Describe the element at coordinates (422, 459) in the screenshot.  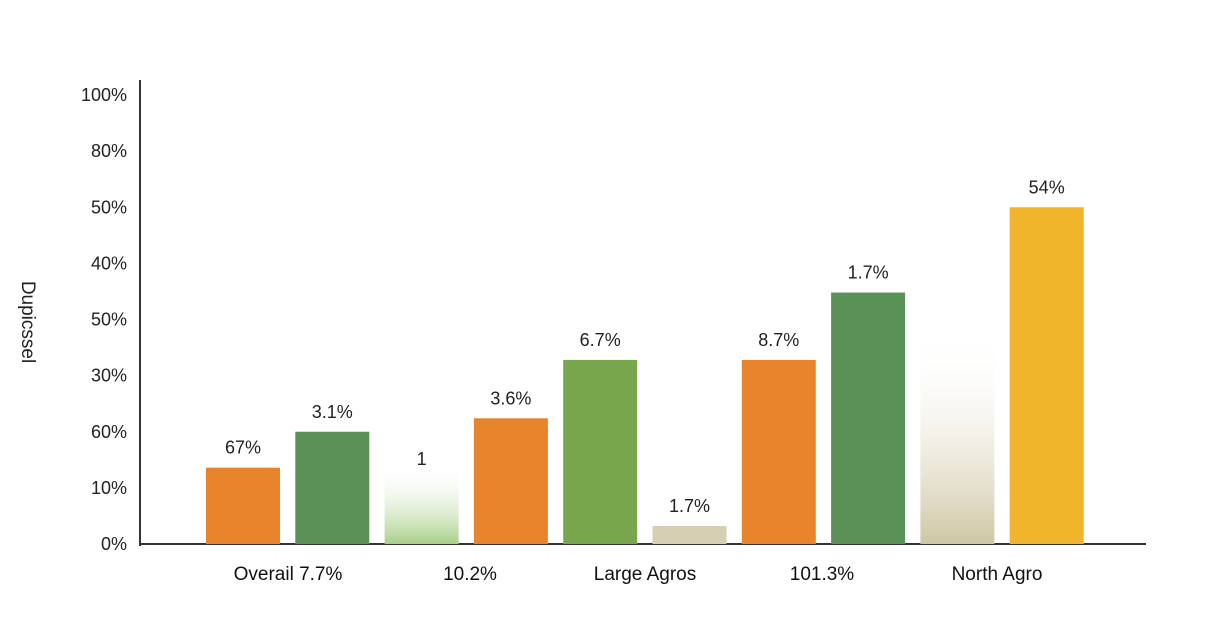
I see `data-label: 1` at that location.